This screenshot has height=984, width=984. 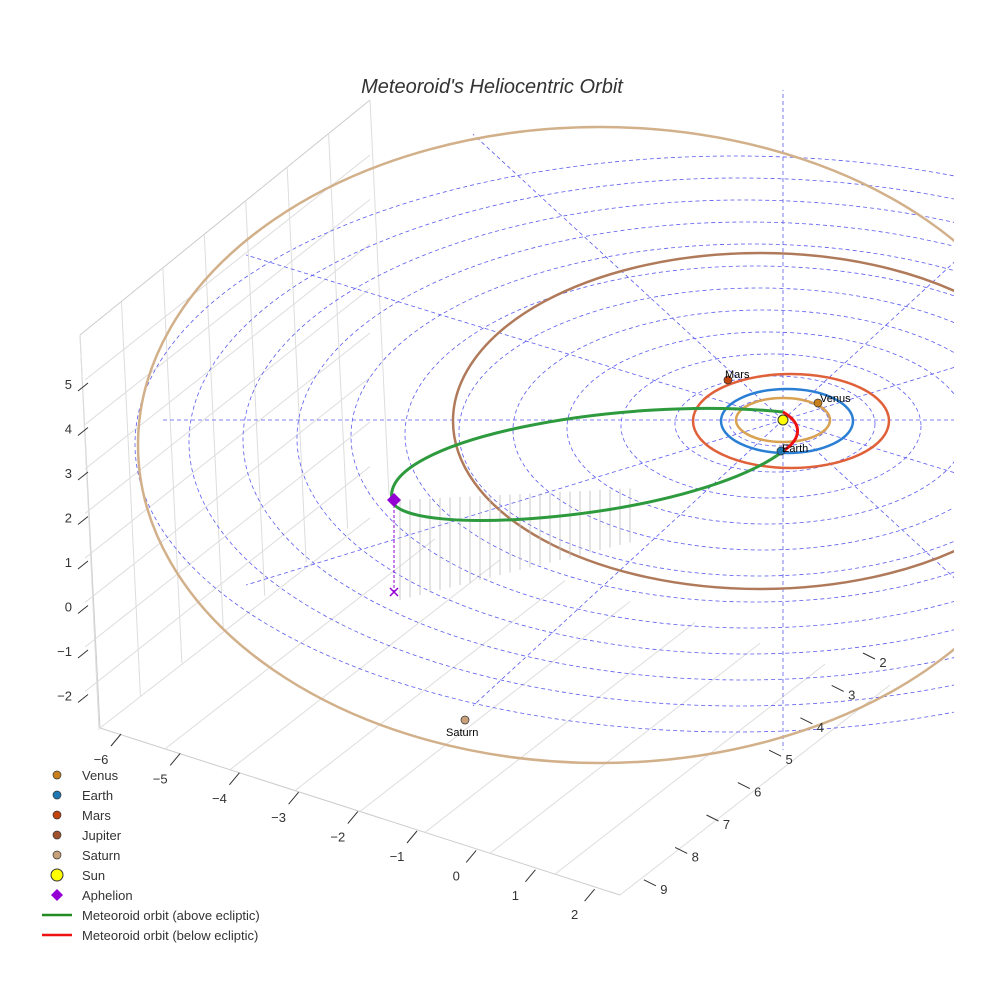 What do you see at coordinates (150, 815) in the screenshot?
I see `legend-item: Mars` at bounding box center [150, 815].